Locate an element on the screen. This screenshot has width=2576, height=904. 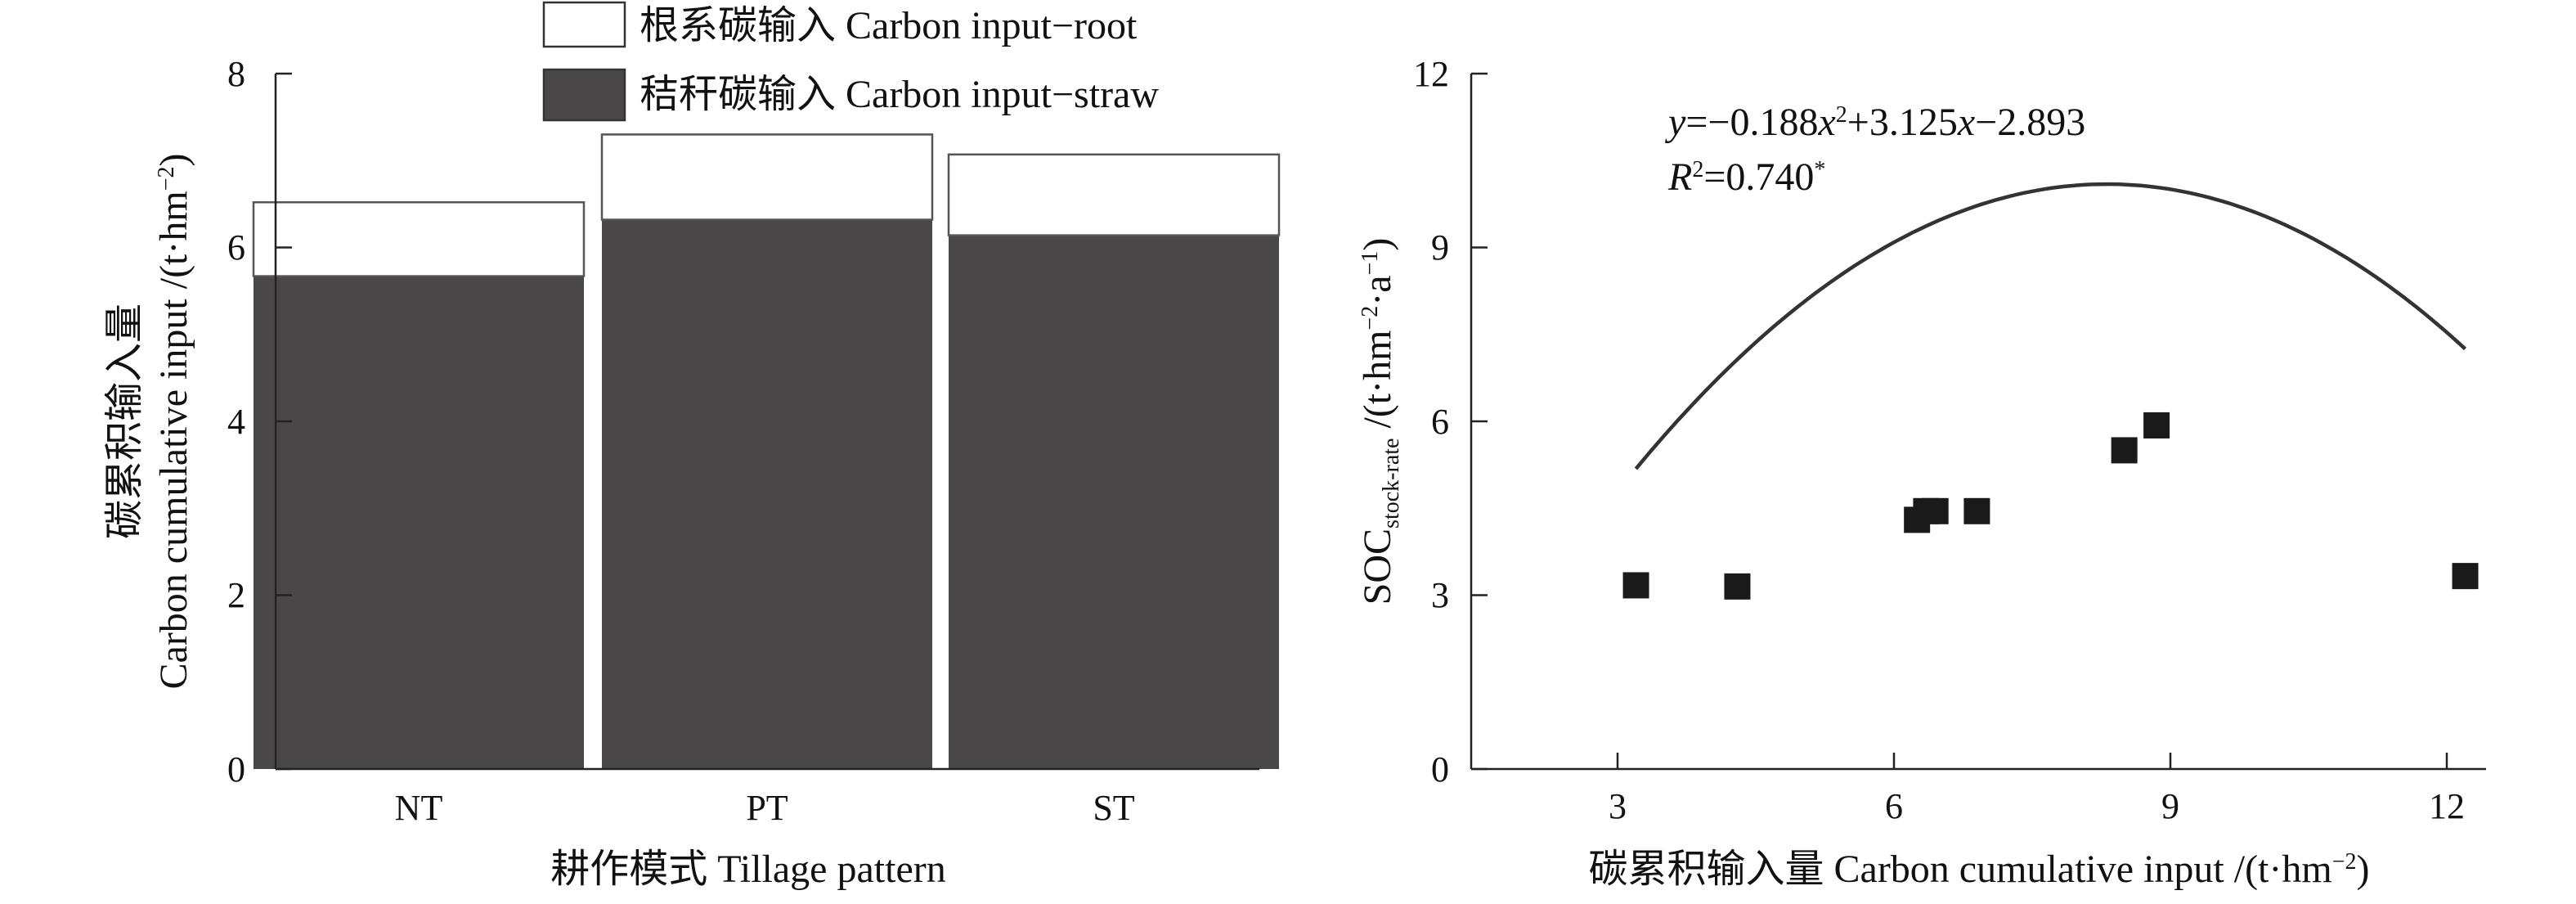
bar-y-ticks is located at coordinates (284, 421).